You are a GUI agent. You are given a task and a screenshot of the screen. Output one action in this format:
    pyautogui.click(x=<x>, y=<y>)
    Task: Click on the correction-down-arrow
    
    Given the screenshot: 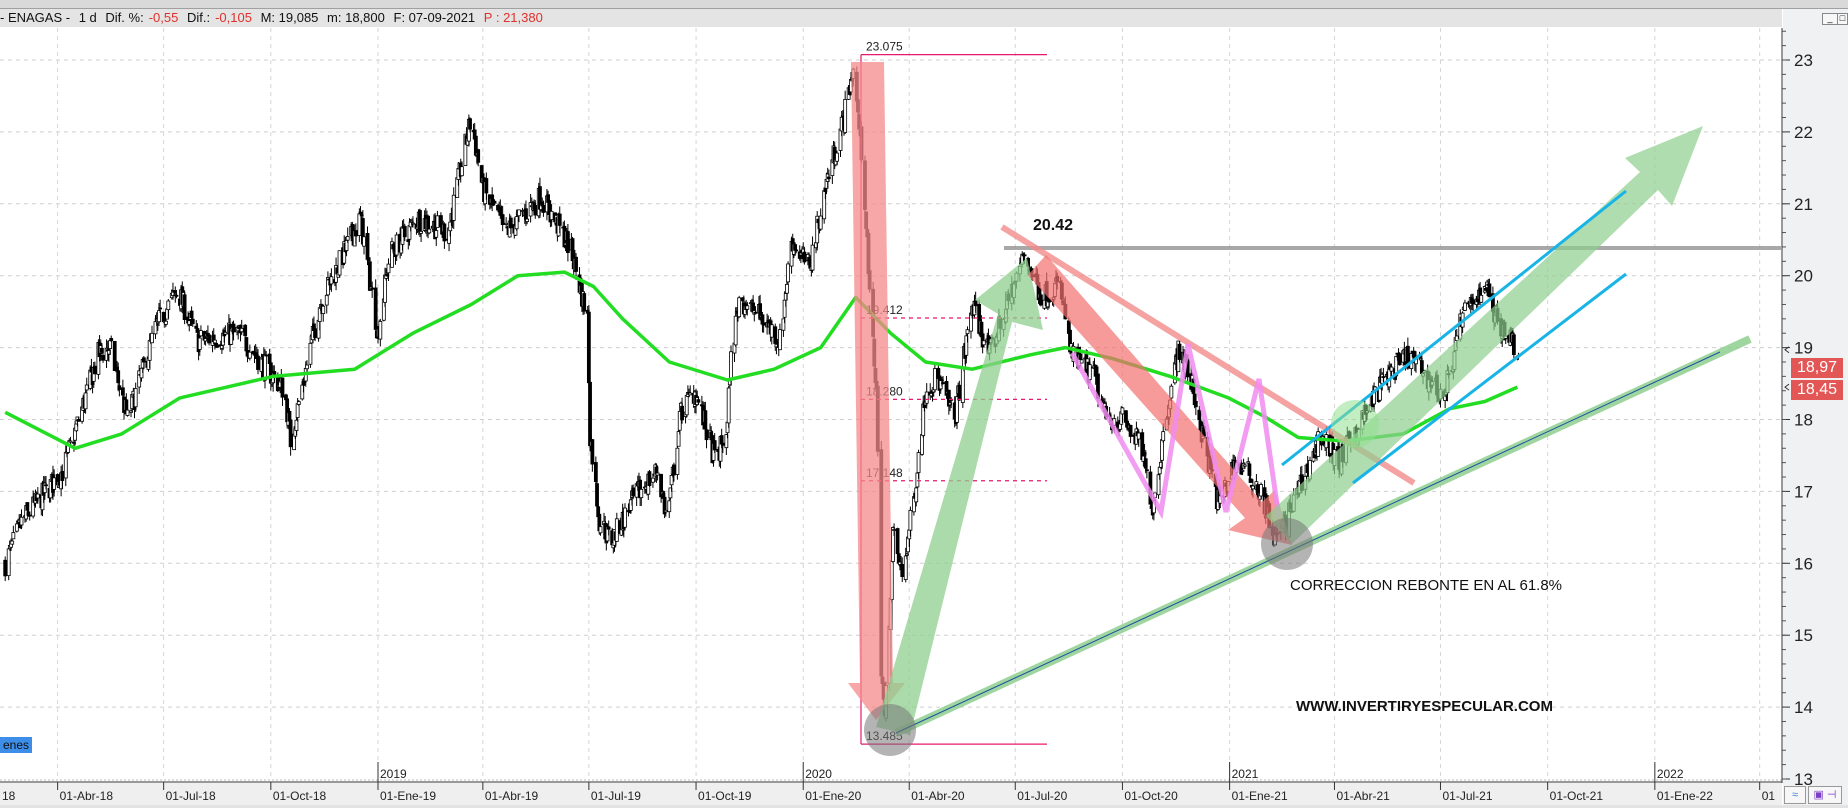 What is the action you would take?
    pyautogui.click(x=1160, y=400)
    